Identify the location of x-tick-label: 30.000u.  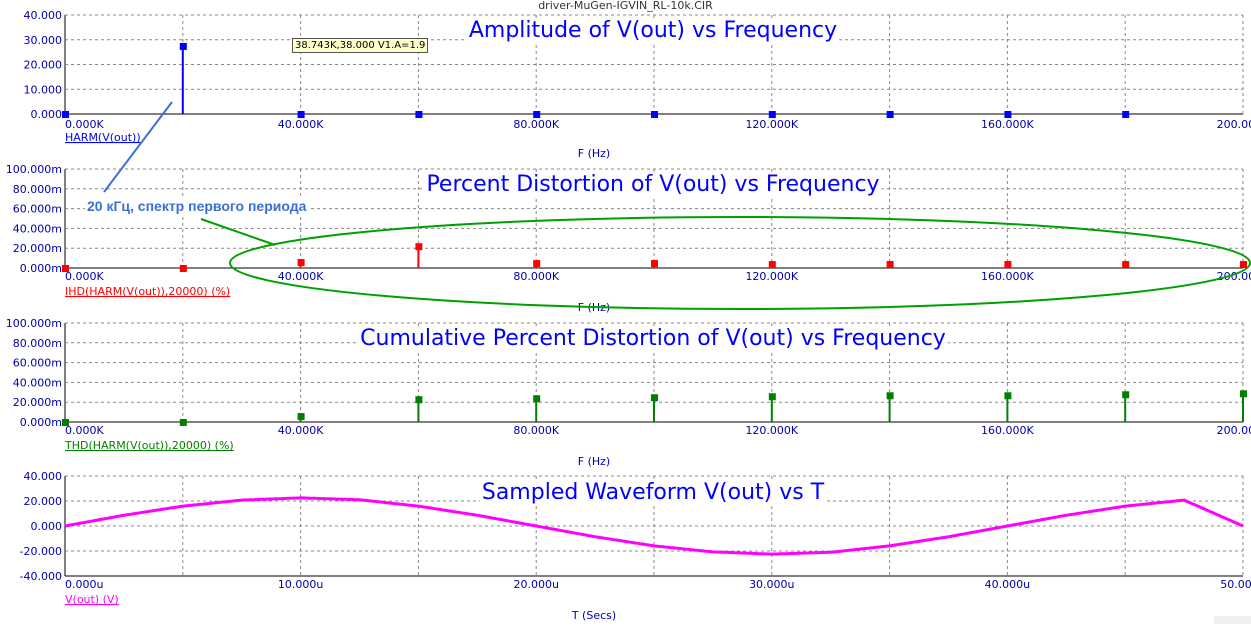
(771, 584).